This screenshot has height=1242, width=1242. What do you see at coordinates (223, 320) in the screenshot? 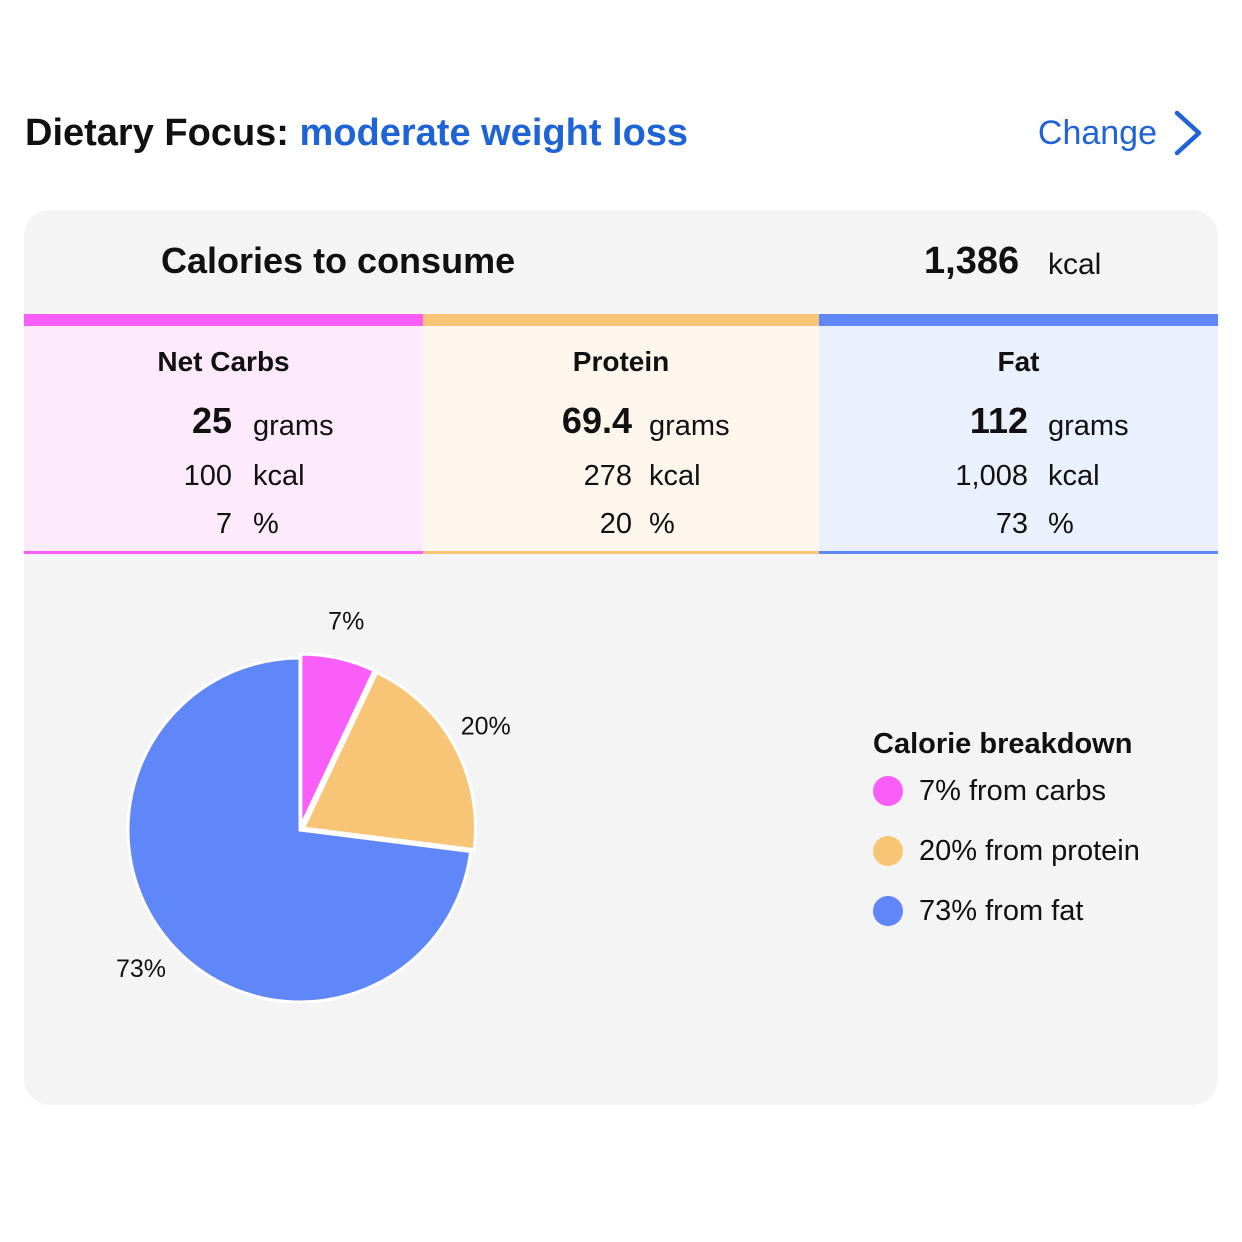
I see `carbs-color-bar` at bounding box center [223, 320].